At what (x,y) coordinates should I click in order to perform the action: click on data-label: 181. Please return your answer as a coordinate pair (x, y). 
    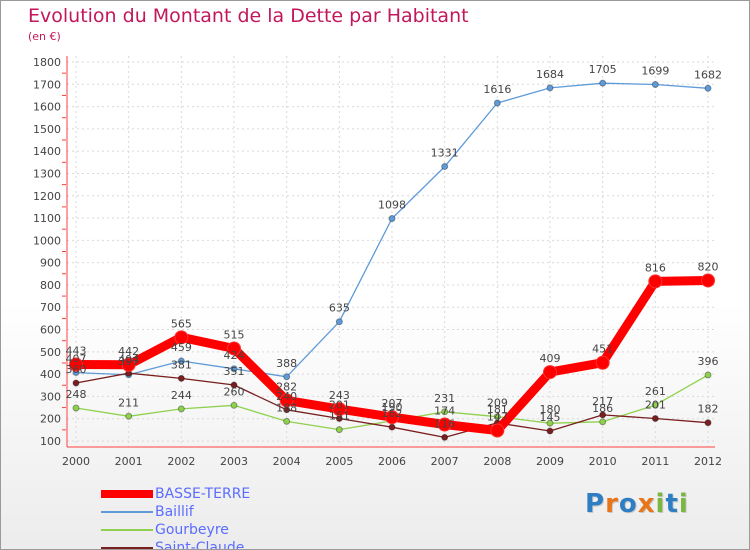
    Looking at the image, I should click on (497, 409).